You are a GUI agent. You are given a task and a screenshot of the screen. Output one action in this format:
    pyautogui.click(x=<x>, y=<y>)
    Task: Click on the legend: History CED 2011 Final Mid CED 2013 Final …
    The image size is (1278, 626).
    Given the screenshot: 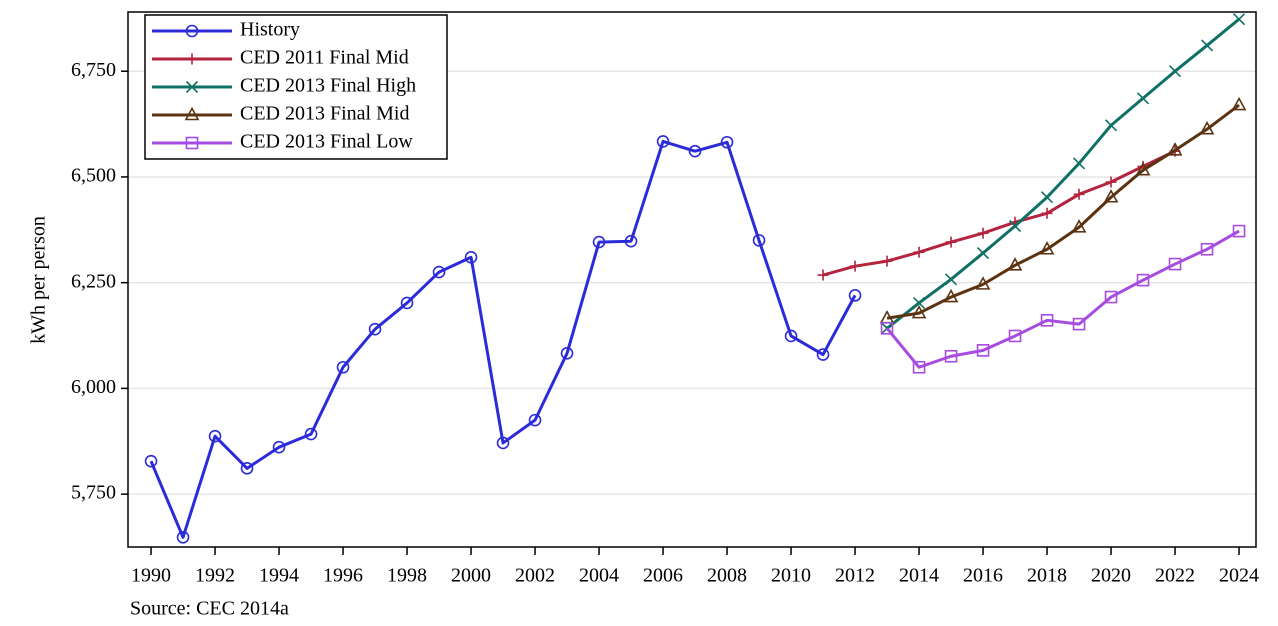 What is the action you would take?
    pyautogui.click(x=296, y=87)
    